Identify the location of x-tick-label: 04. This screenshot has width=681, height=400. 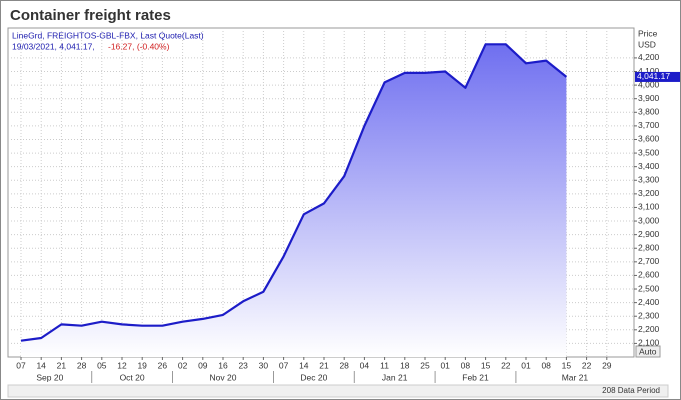
(365, 365).